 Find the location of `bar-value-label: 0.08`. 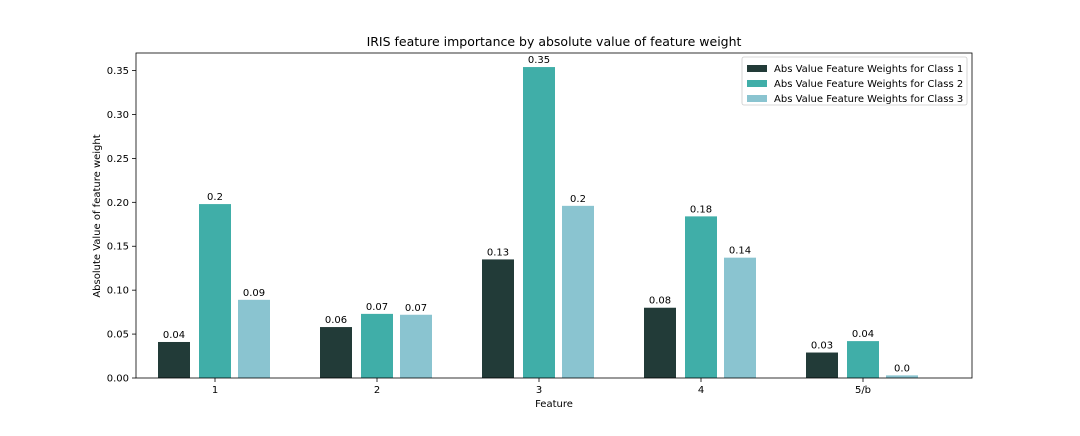

bar-value-label: 0.08 is located at coordinates (660, 301).